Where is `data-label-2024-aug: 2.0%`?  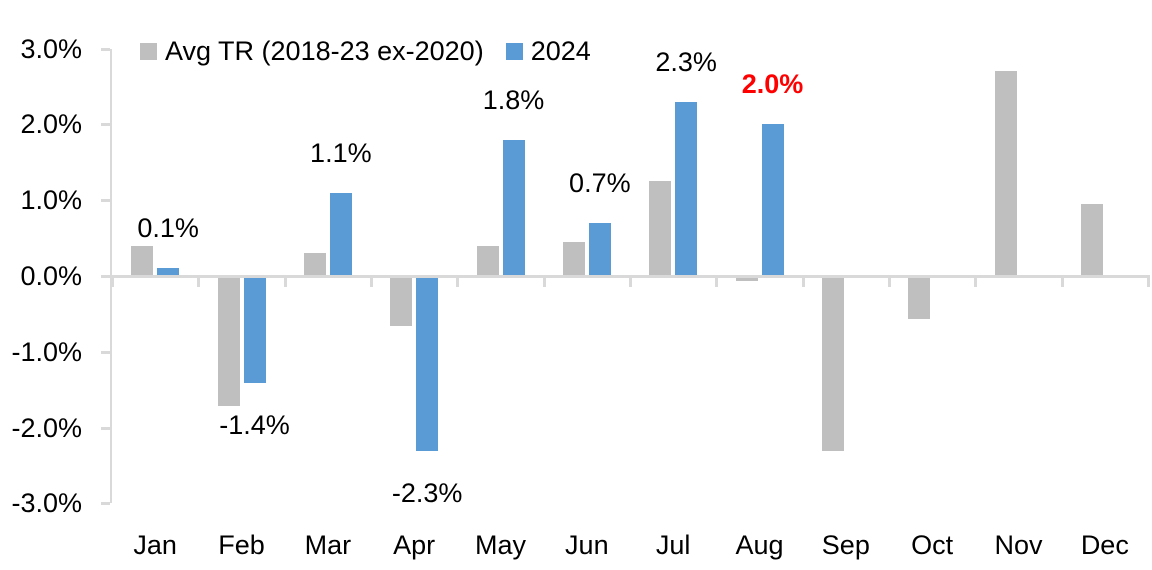 data-label-2024-aug: 2.0% is located at coordinates (772, 84).